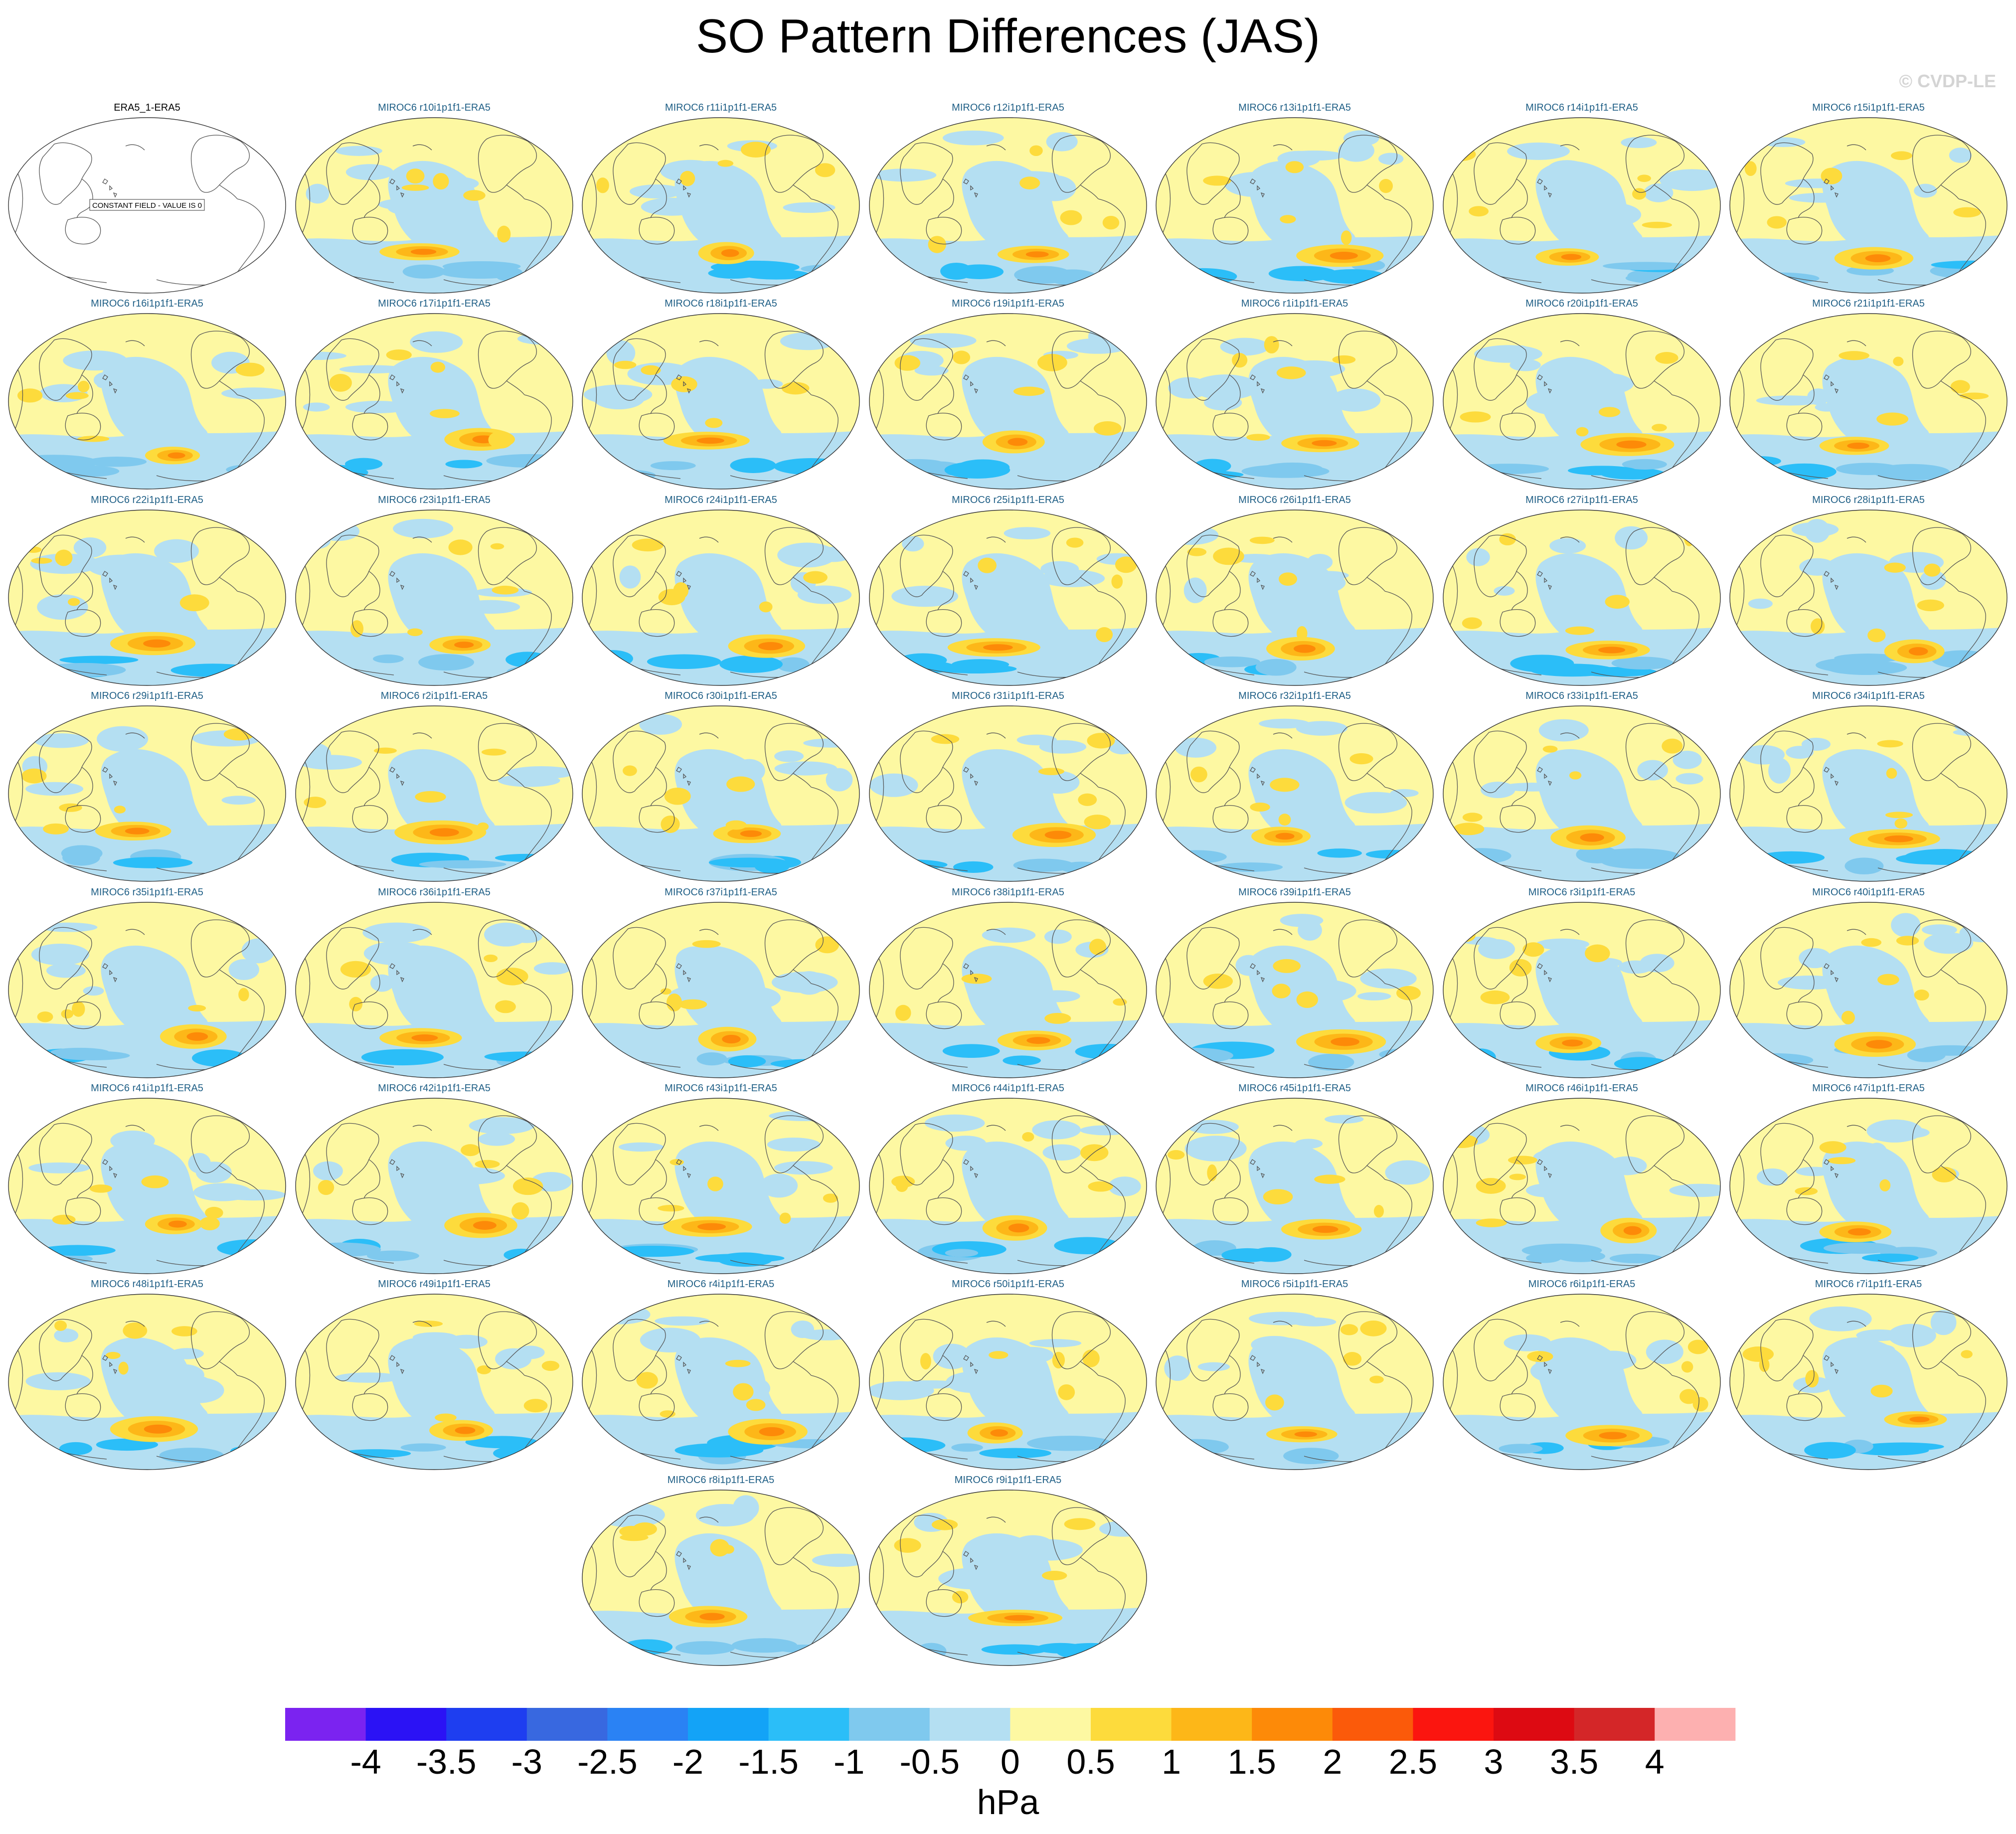  I want to click on panel-title: MIROC6 r46i1p1f1-ERA5, so click(1581, 1088).